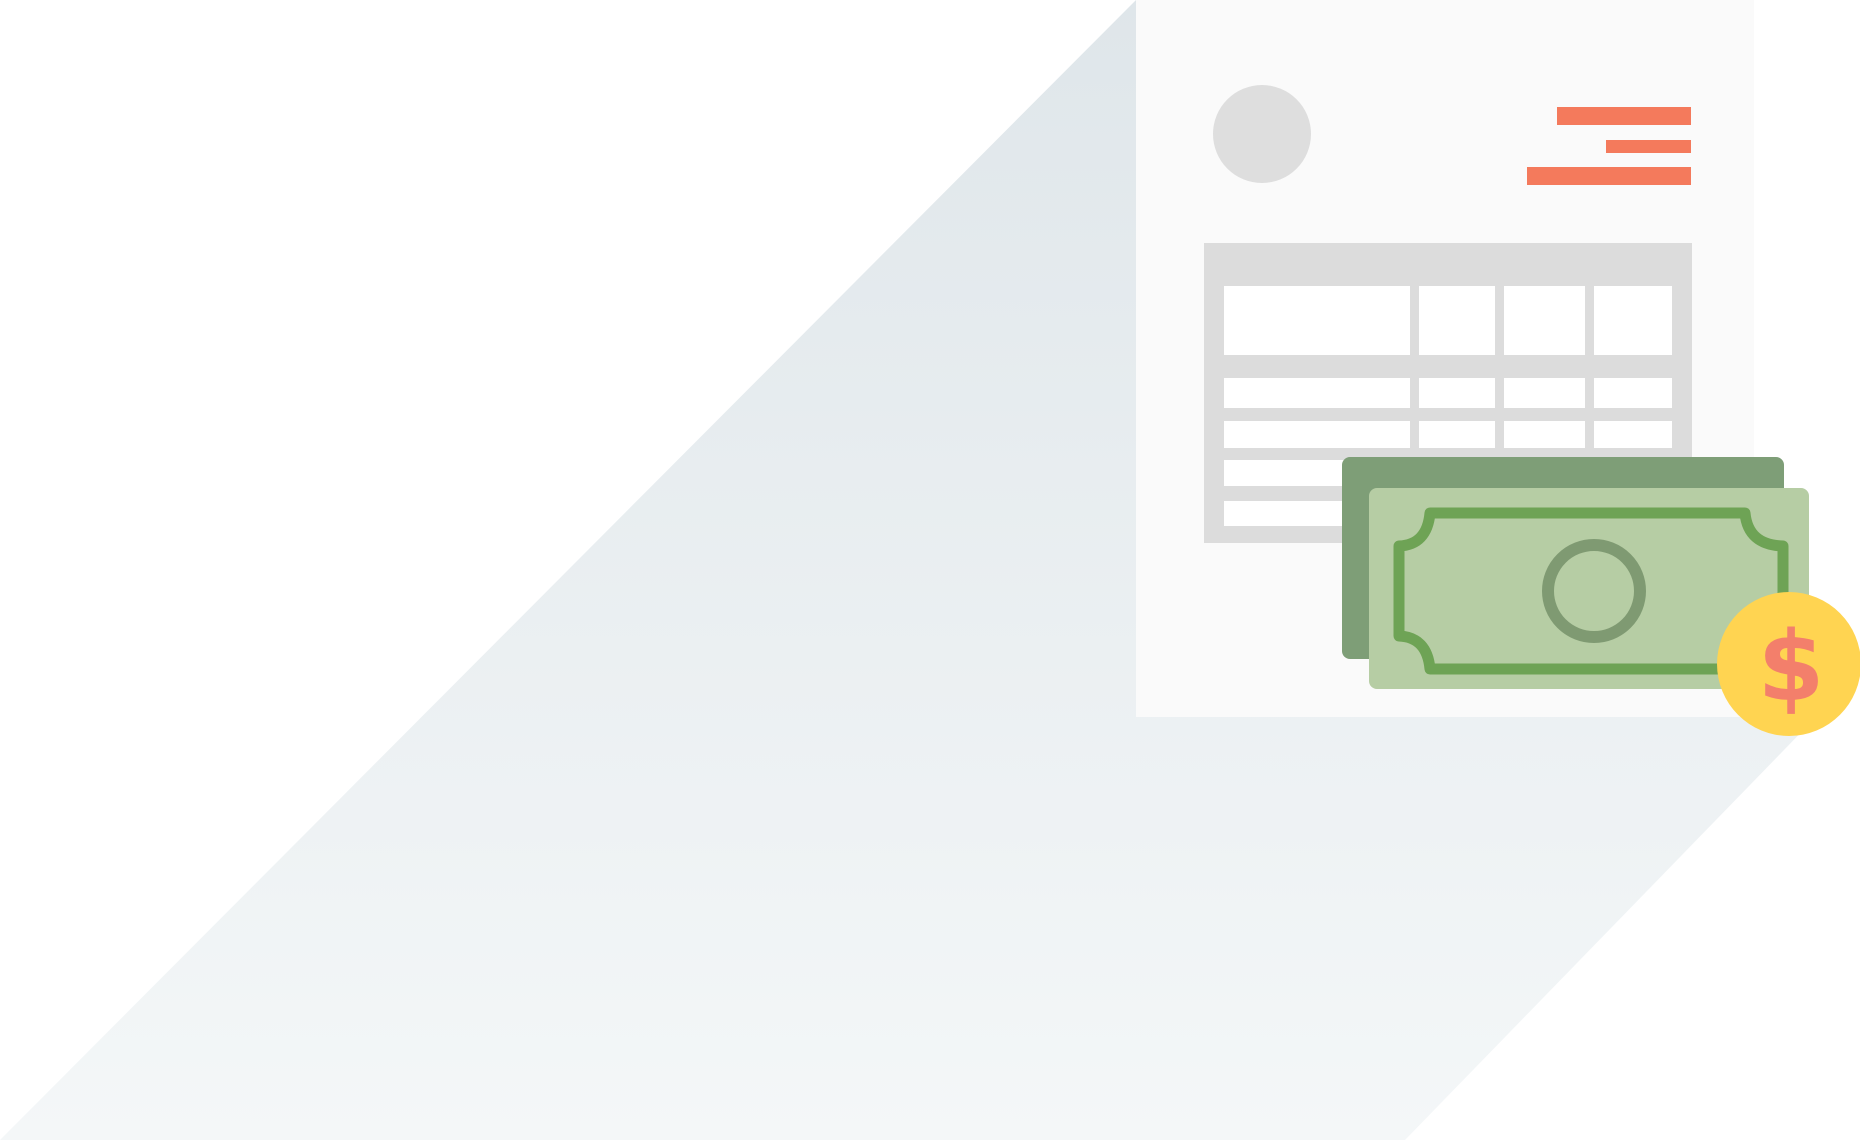 This screenshot has width=1860, height=1145. What do you see at coordinates (1791, 667) in the screenshot?
I see `coin-dollar-symbol: $` at bounding box center [1791, 667].